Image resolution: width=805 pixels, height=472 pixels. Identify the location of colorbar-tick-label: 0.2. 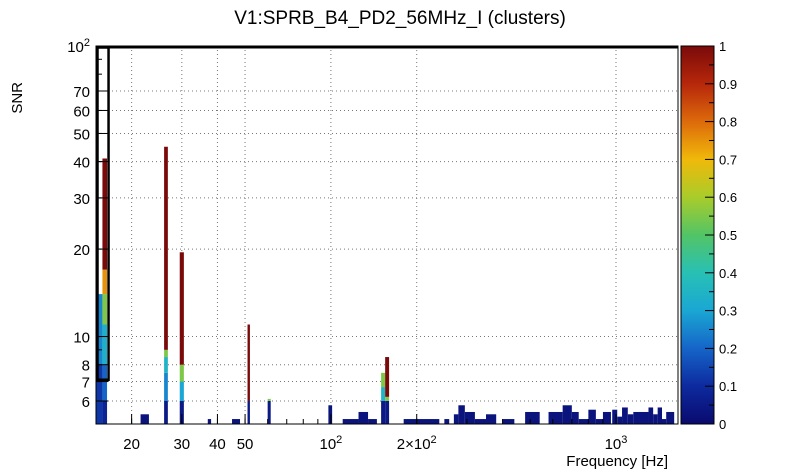
(728, 348).